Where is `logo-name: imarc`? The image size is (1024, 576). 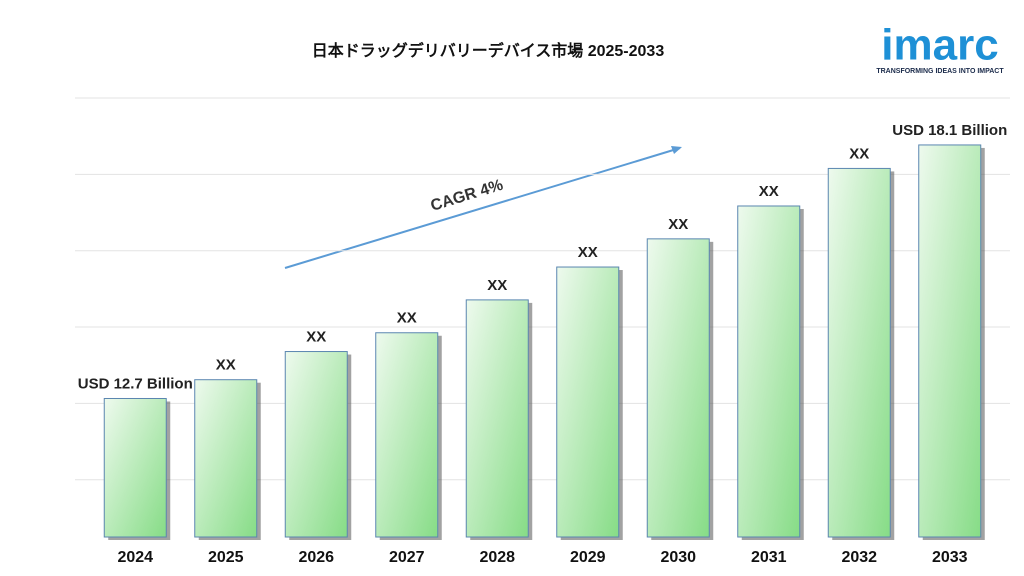
logo-name: imarc is located at coordinates (939, 45).